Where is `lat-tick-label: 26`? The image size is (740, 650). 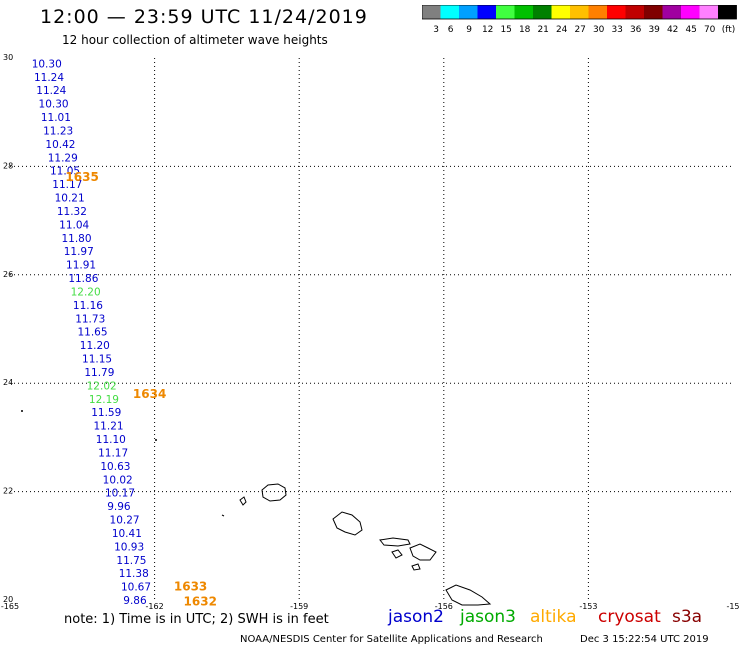
lat-tick-label: 26 is located at coordinates (8, 274).